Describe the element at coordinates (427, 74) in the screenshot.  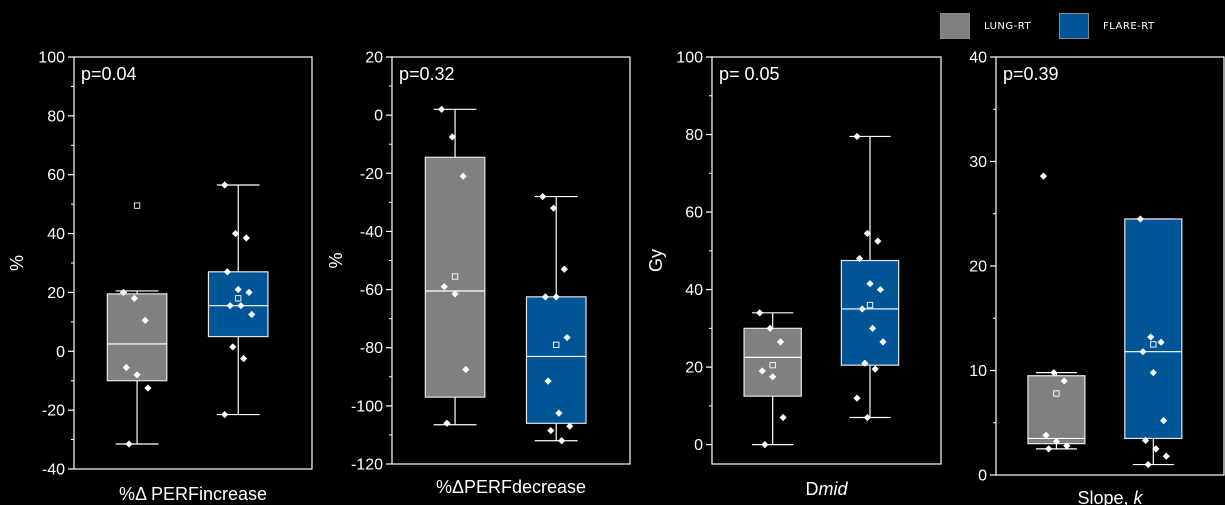
I see `p-value-label: p=0.32` at that location.